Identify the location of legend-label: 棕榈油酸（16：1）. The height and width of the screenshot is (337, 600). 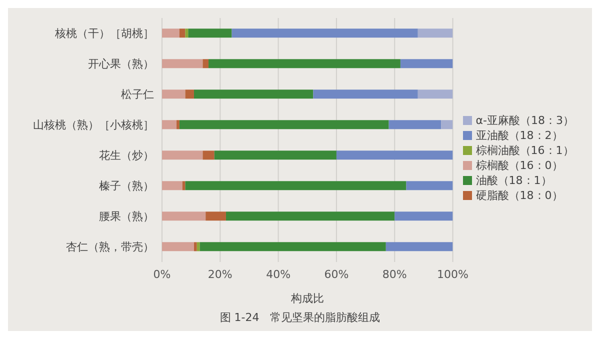
(525, 150).